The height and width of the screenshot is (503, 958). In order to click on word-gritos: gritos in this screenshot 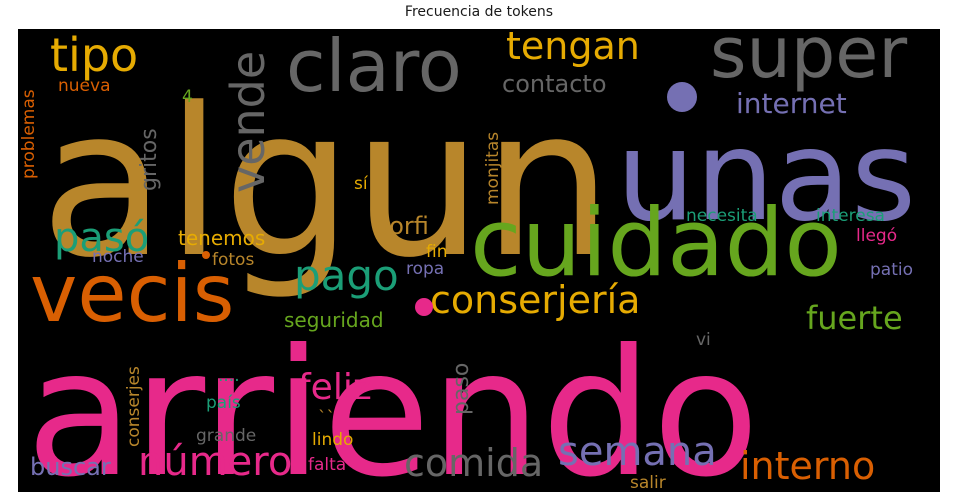, I will do `click(149, 159)`.